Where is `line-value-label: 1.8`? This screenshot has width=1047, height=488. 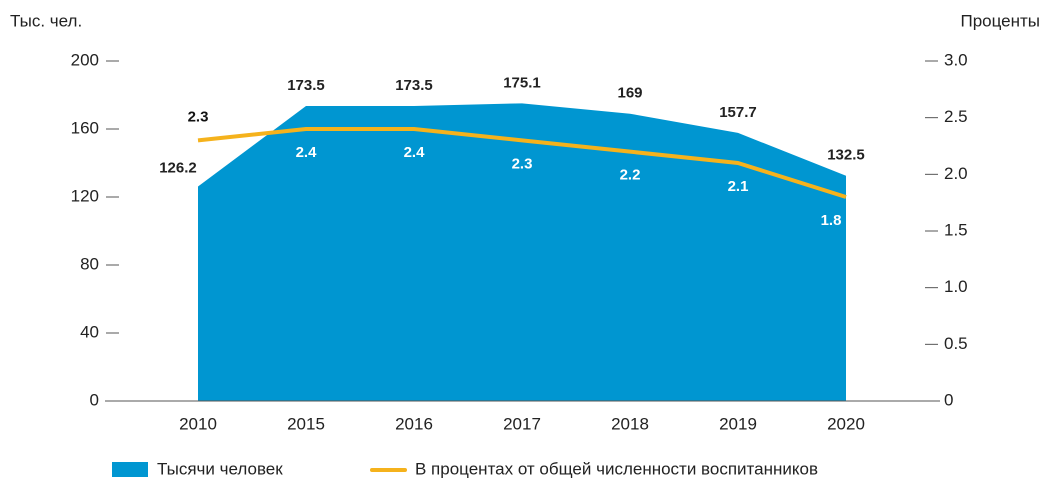
line-value-label: 1.8 is located at coordinates (831, 220).